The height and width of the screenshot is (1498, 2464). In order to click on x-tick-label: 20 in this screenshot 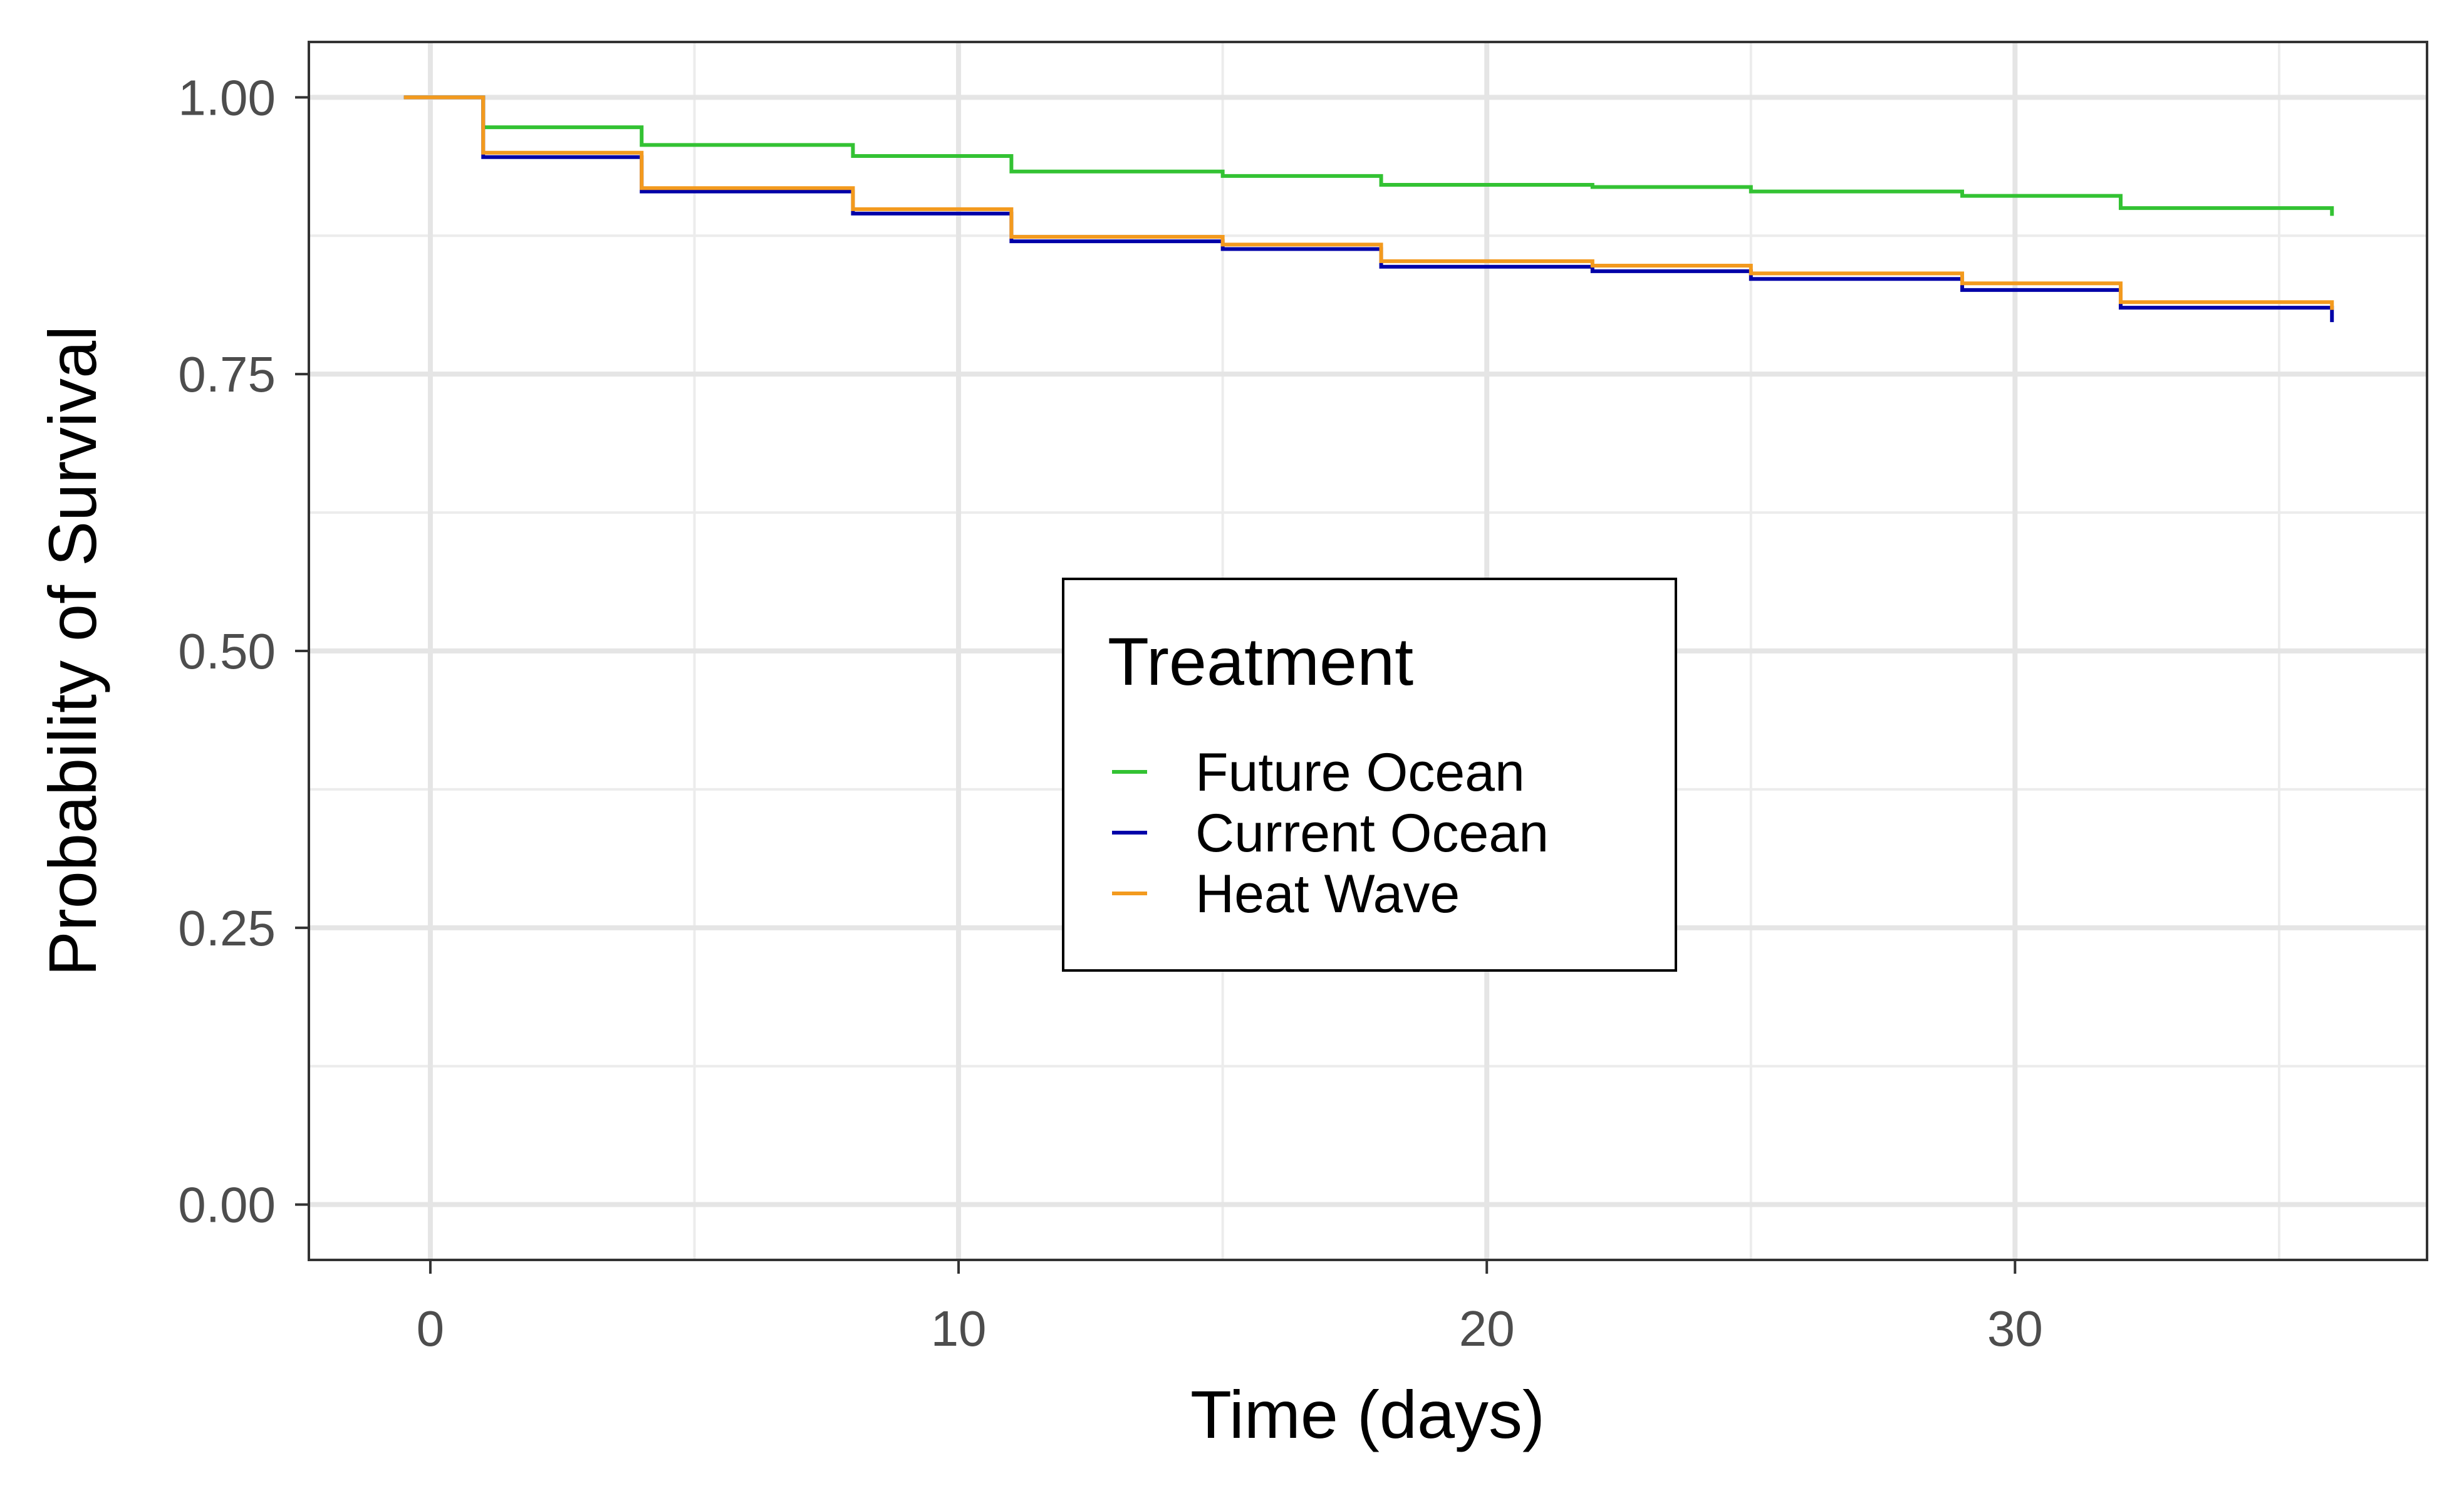, I will do `click(1487, 1328)`.